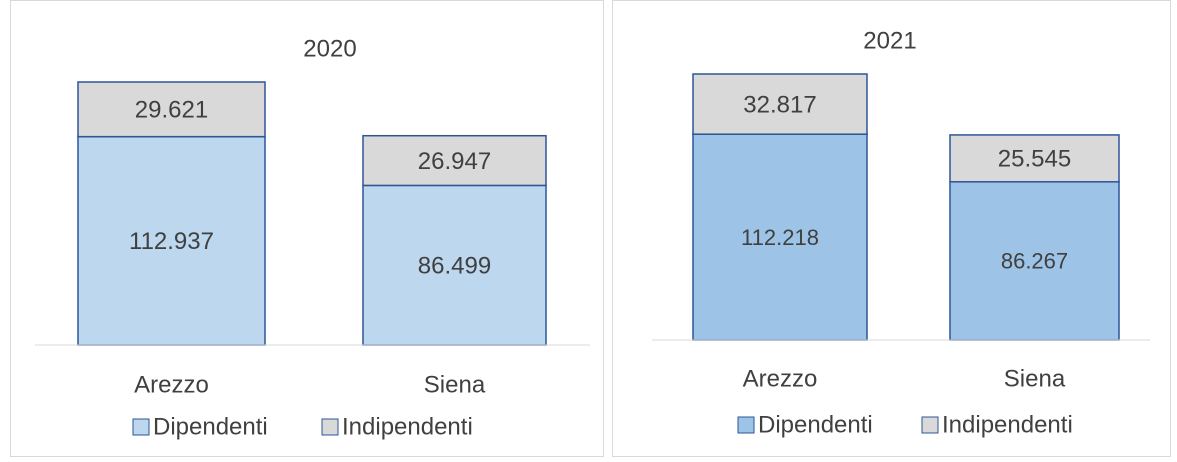 Image resolution: width=1177 pixels, height=462 pixels. I want to click on data-label: 25.545, so click(1034, 159).